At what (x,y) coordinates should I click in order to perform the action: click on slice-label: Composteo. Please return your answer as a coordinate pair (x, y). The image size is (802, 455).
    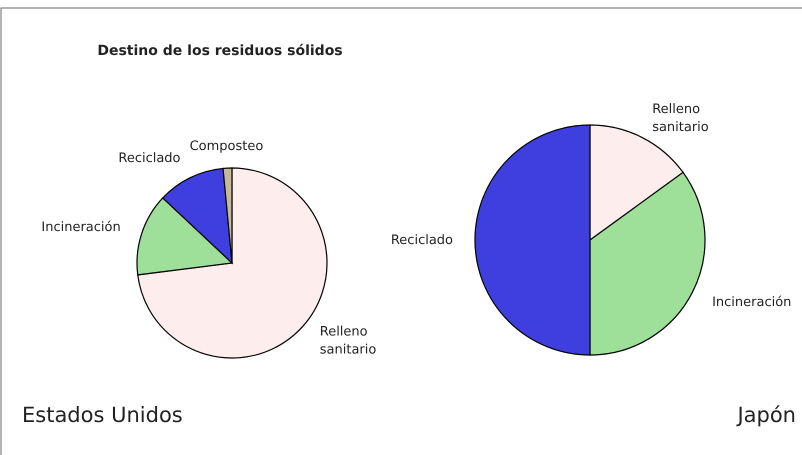
    Looking at the image, I should click on (227, 146).